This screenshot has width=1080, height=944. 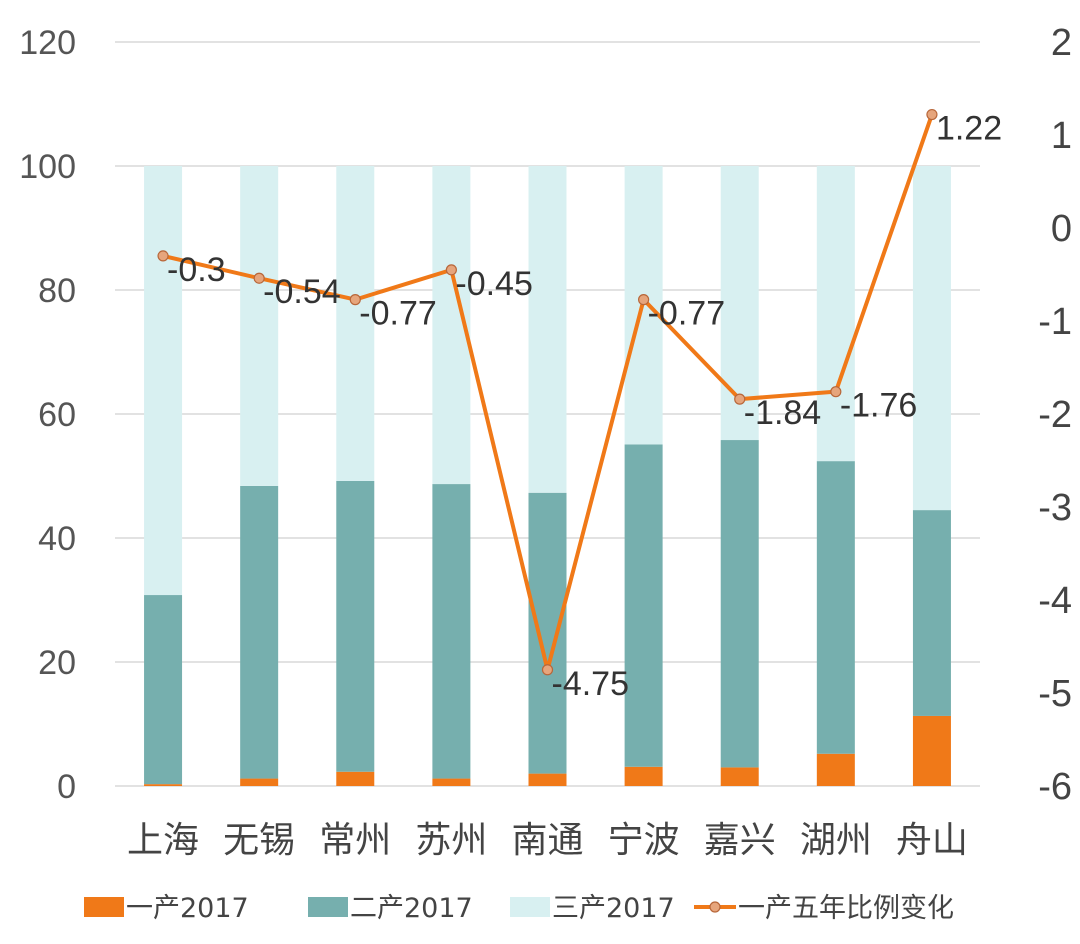 What do you see at coordinates (715, 907) in the screenshot?
I see `legend-marker` at bounding box center [715, 907].